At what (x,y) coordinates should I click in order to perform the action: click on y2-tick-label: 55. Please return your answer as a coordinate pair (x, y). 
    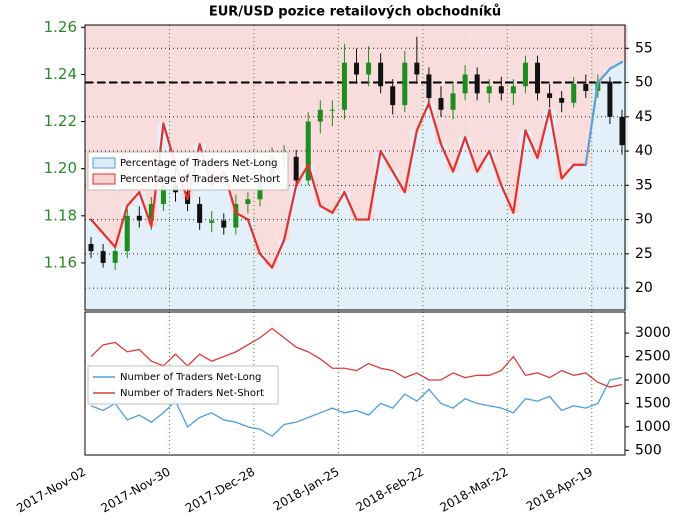
    Looking at the image, I should click on (644, 48).